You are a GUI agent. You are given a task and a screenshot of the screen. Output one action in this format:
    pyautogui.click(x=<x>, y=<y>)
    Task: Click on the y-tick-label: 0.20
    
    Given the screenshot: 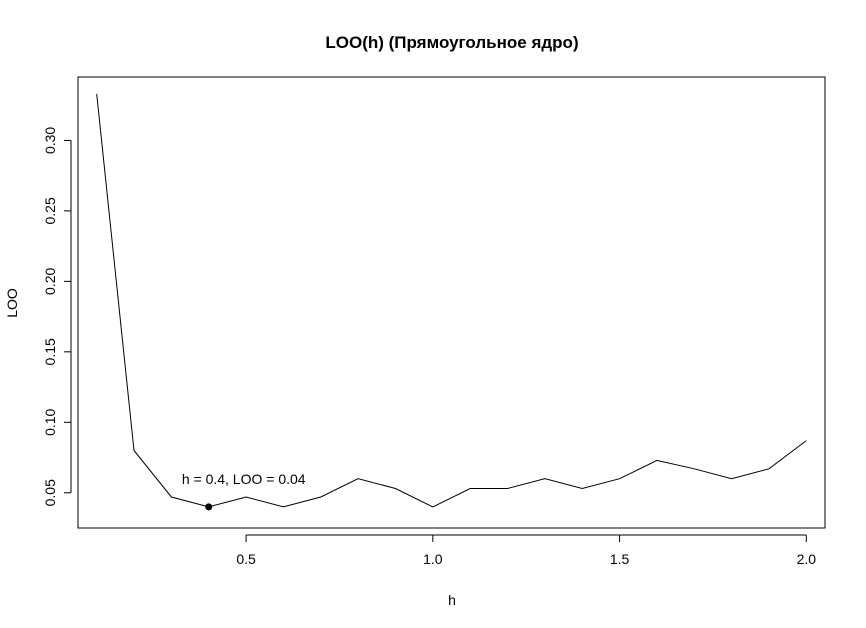 What is the action you would take?
    pyautogui.click(x=50, y=281)
    